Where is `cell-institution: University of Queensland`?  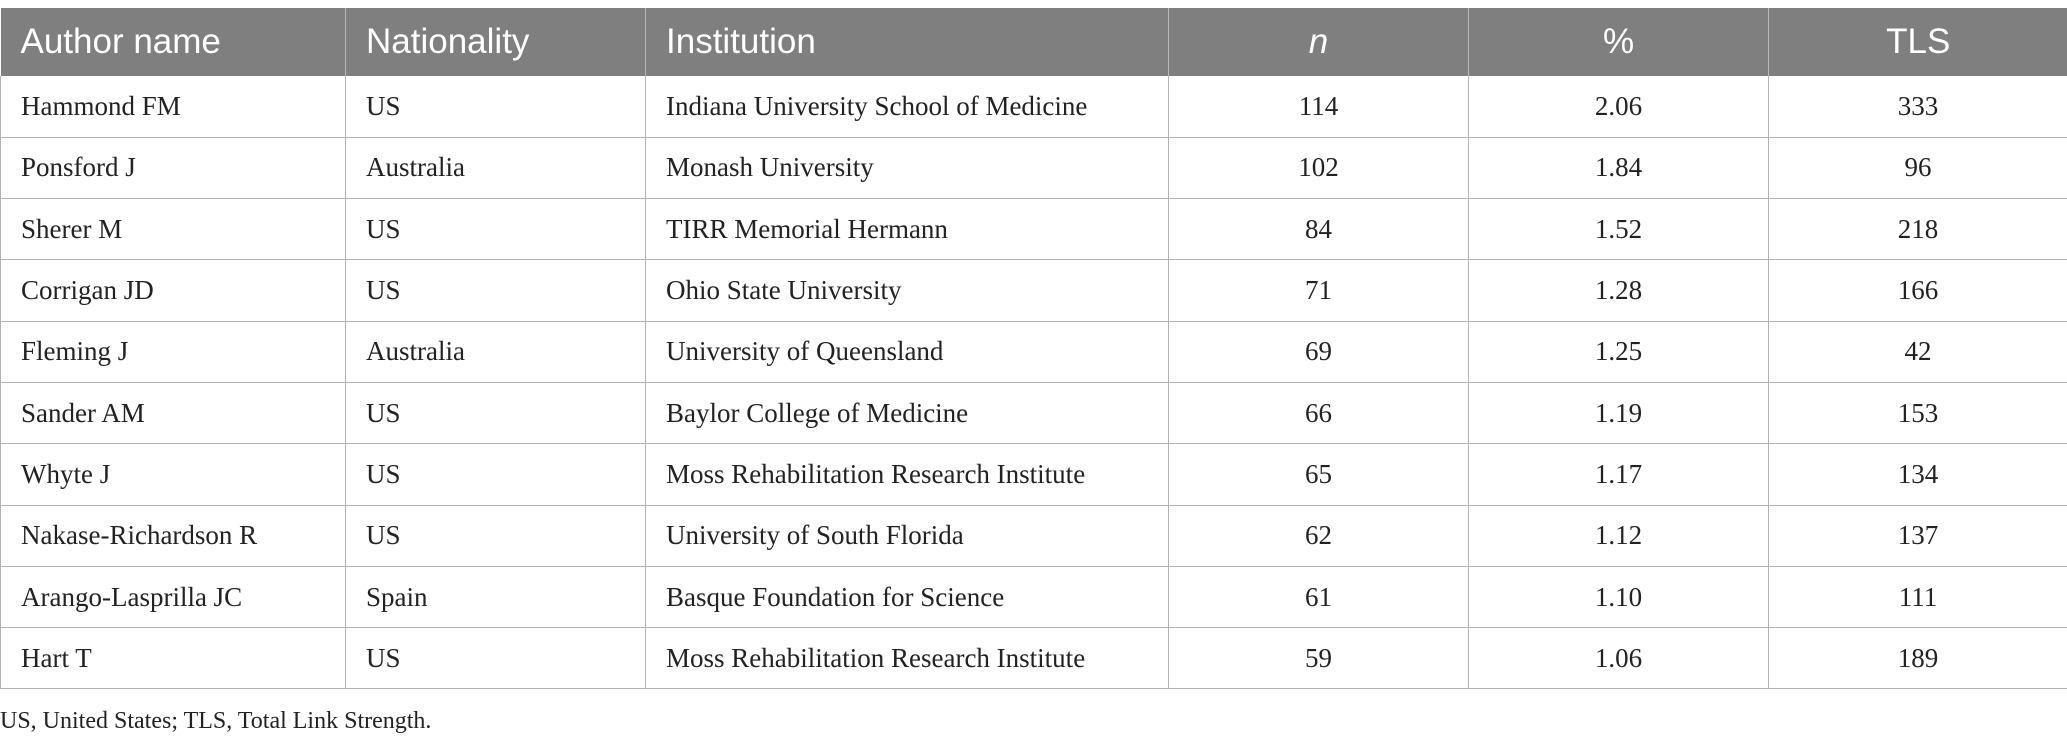 cell-institution: University of Queensland is located at coordinates (907, 352).